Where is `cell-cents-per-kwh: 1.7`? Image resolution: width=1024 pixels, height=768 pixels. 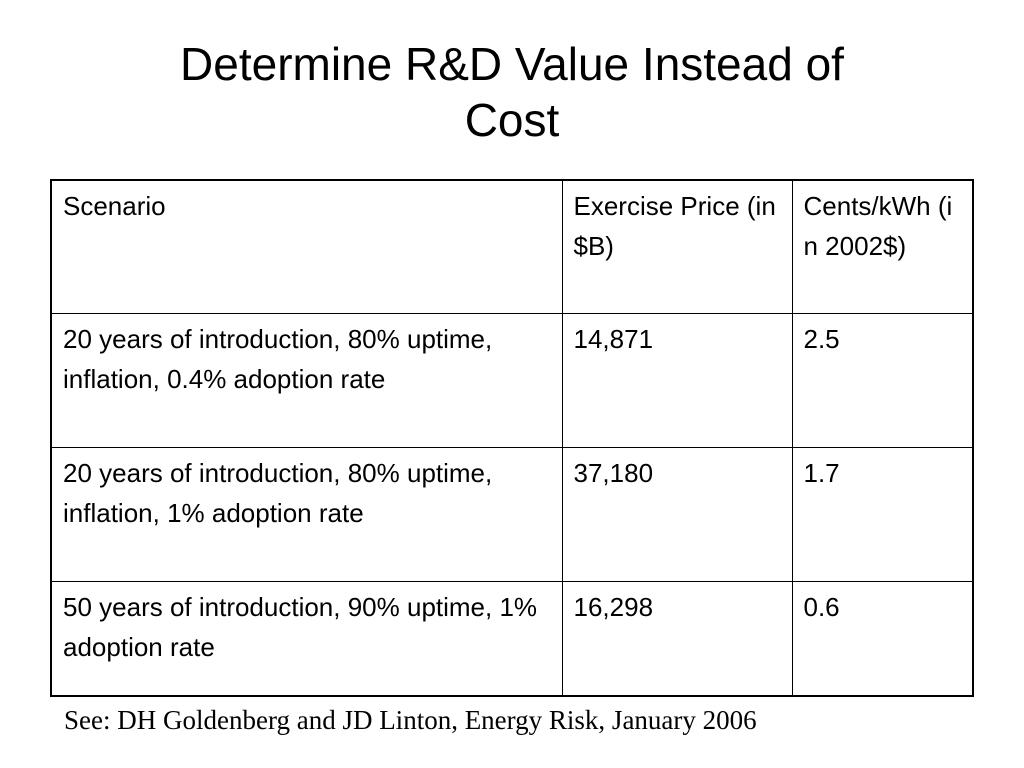
cell-cents-per-kwh: 1.7 is located at coordinates (882, 514).